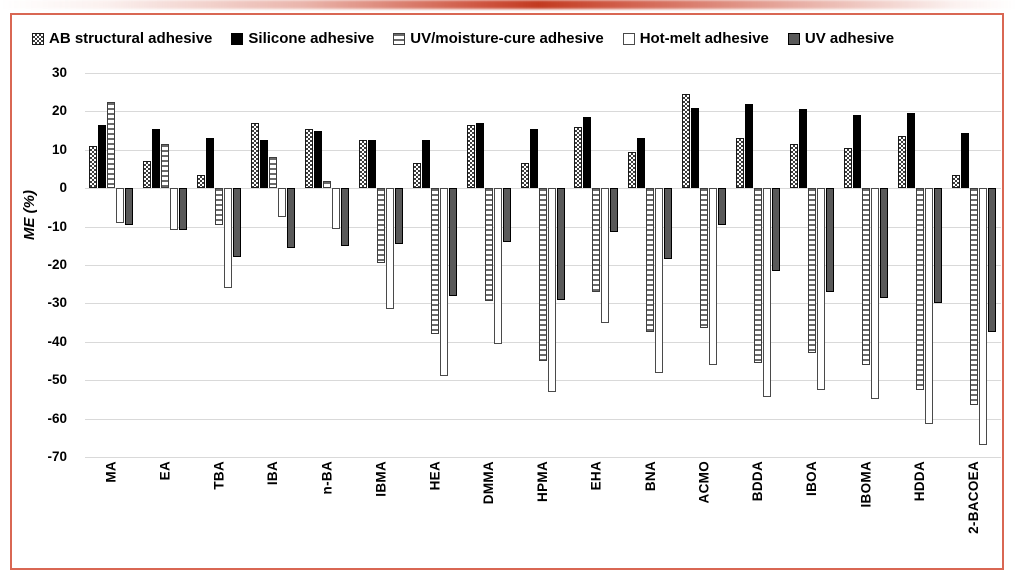 The image size is (1016, 584). Describe the element at coordinates (57, 226) in the screenshot. I see `y-tick-label: -10` at that location.